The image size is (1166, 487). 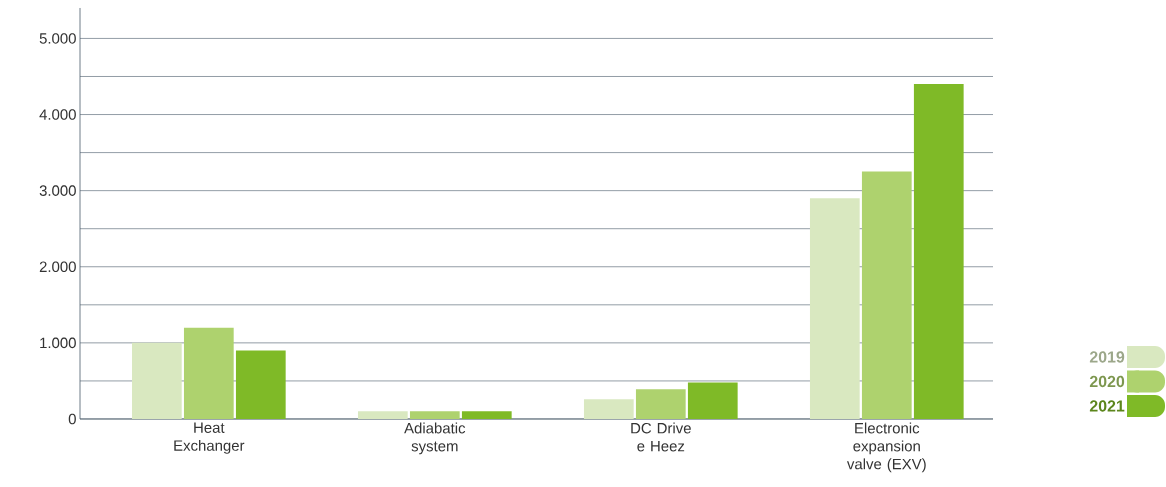 What do you see at coordinates (209, 438) in the screenshot?
I see `x-tick-label: Heat Exchanger` at bounding box center [209, 438].